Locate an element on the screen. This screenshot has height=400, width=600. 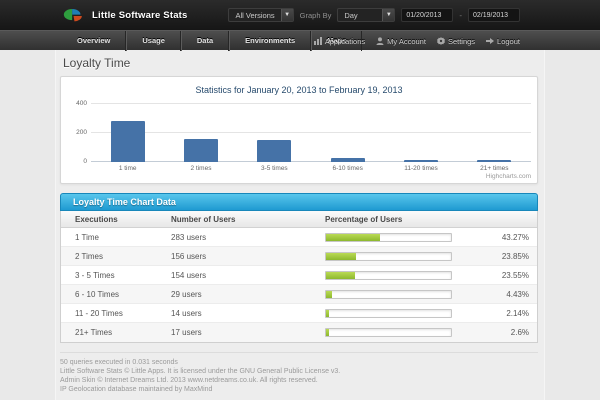
versions-select-value: All Versions is located at coordinates (255, 15).